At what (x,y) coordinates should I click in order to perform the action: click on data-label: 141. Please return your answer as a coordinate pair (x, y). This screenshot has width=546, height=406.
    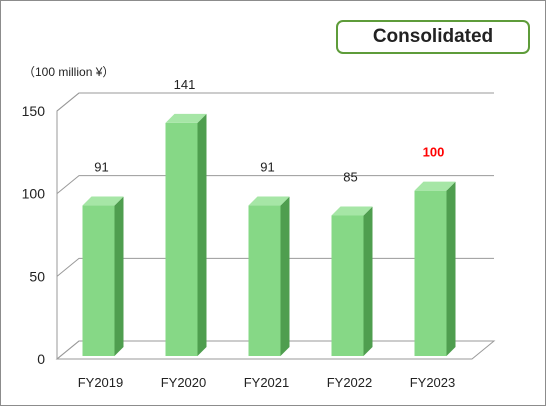
    Looking at the image, I should click on (185, 84).